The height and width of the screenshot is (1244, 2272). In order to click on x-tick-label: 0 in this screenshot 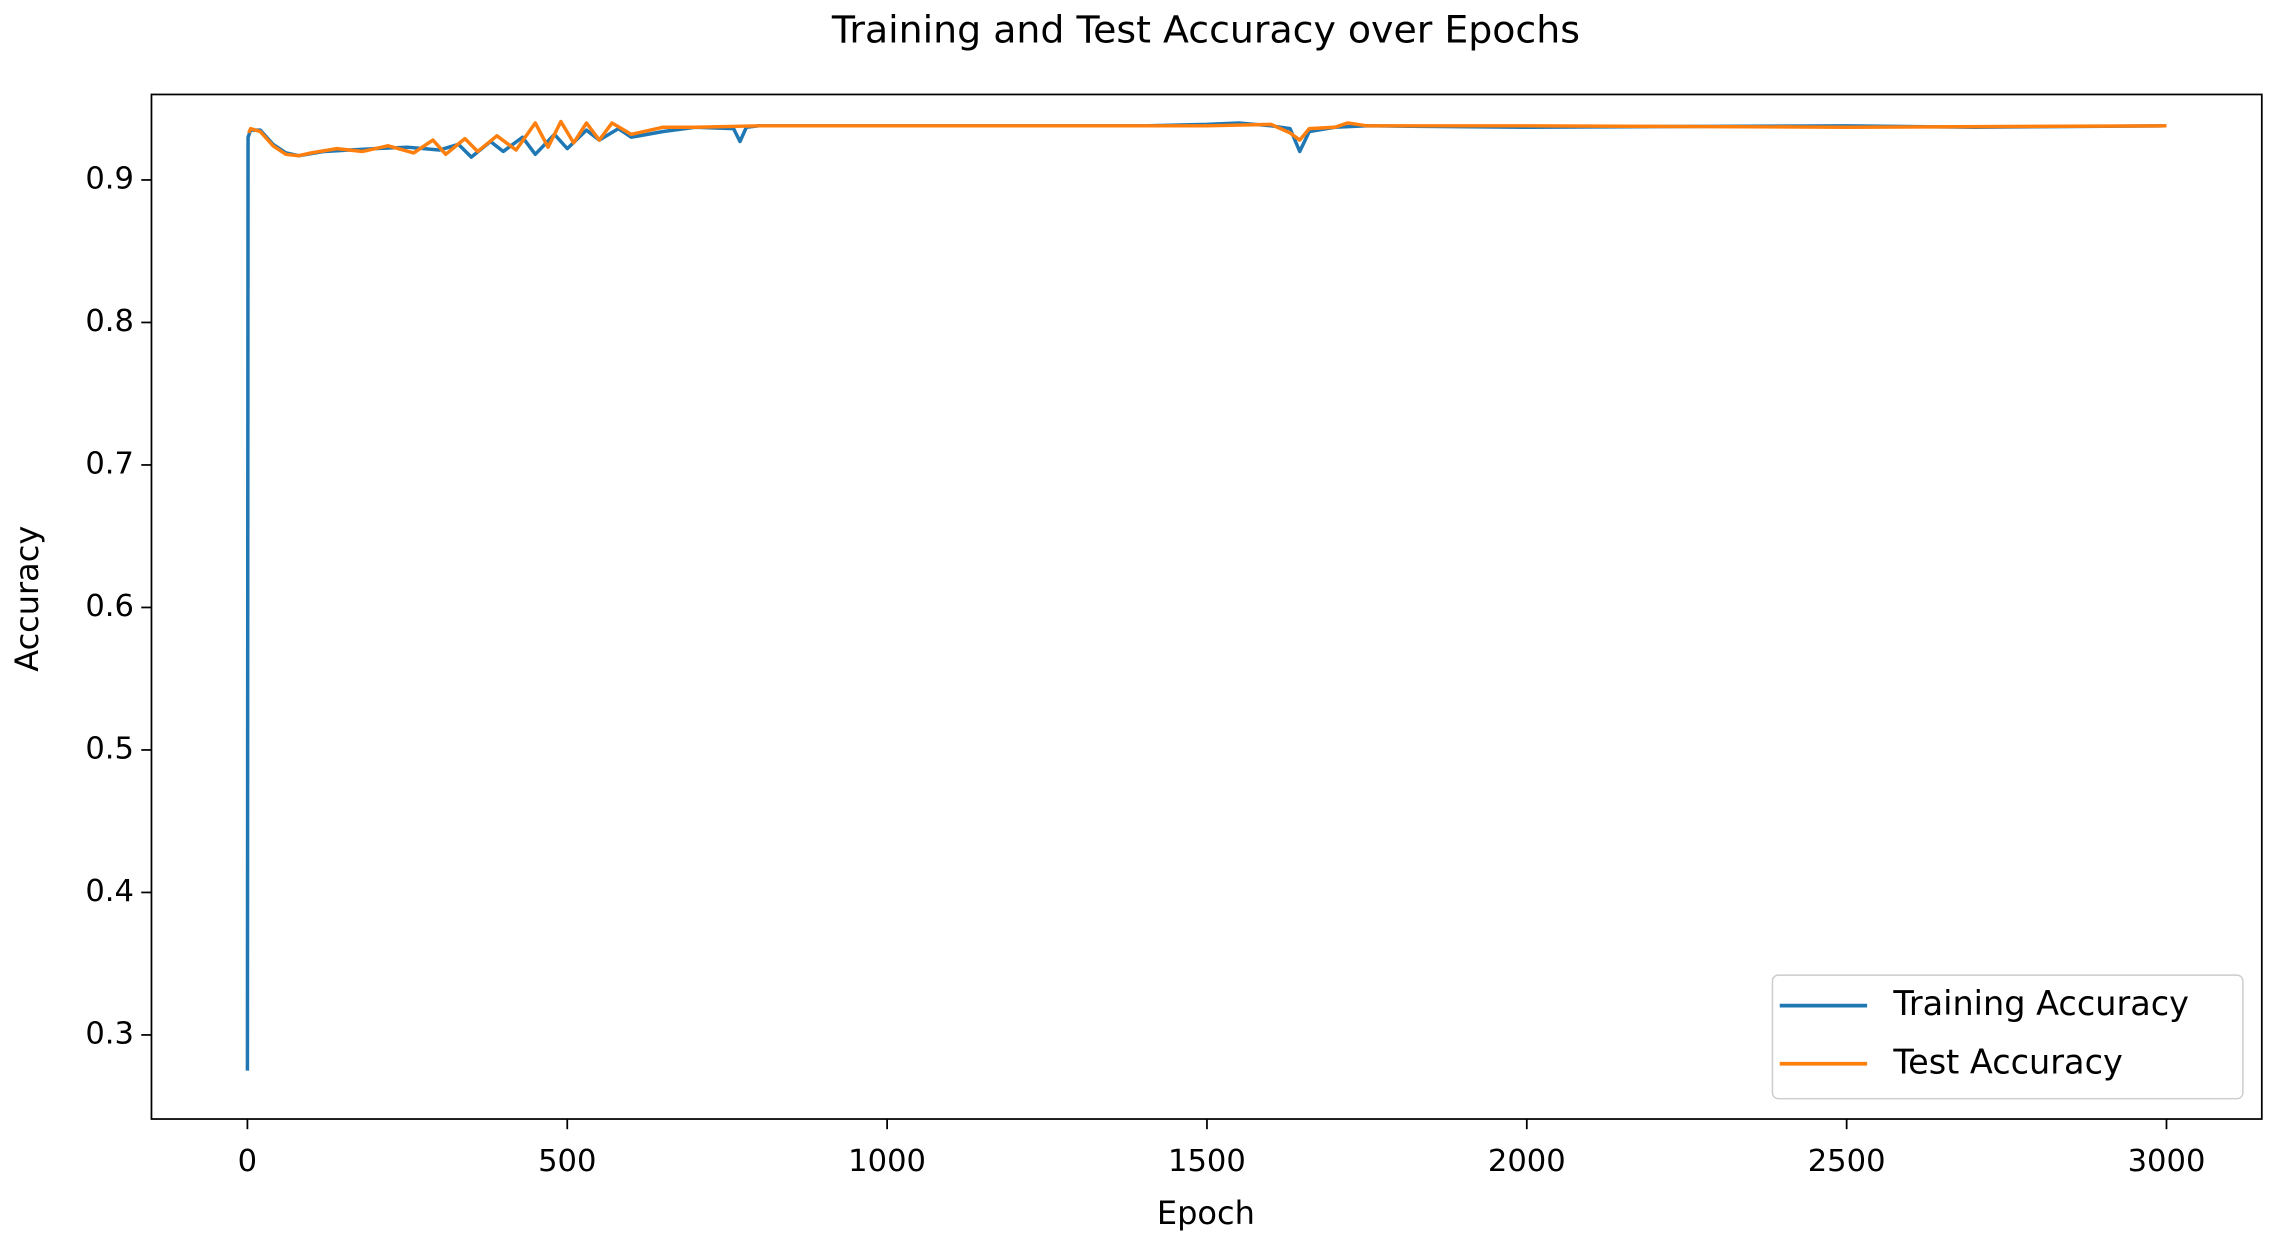, I will do `click(247, 1161)`.